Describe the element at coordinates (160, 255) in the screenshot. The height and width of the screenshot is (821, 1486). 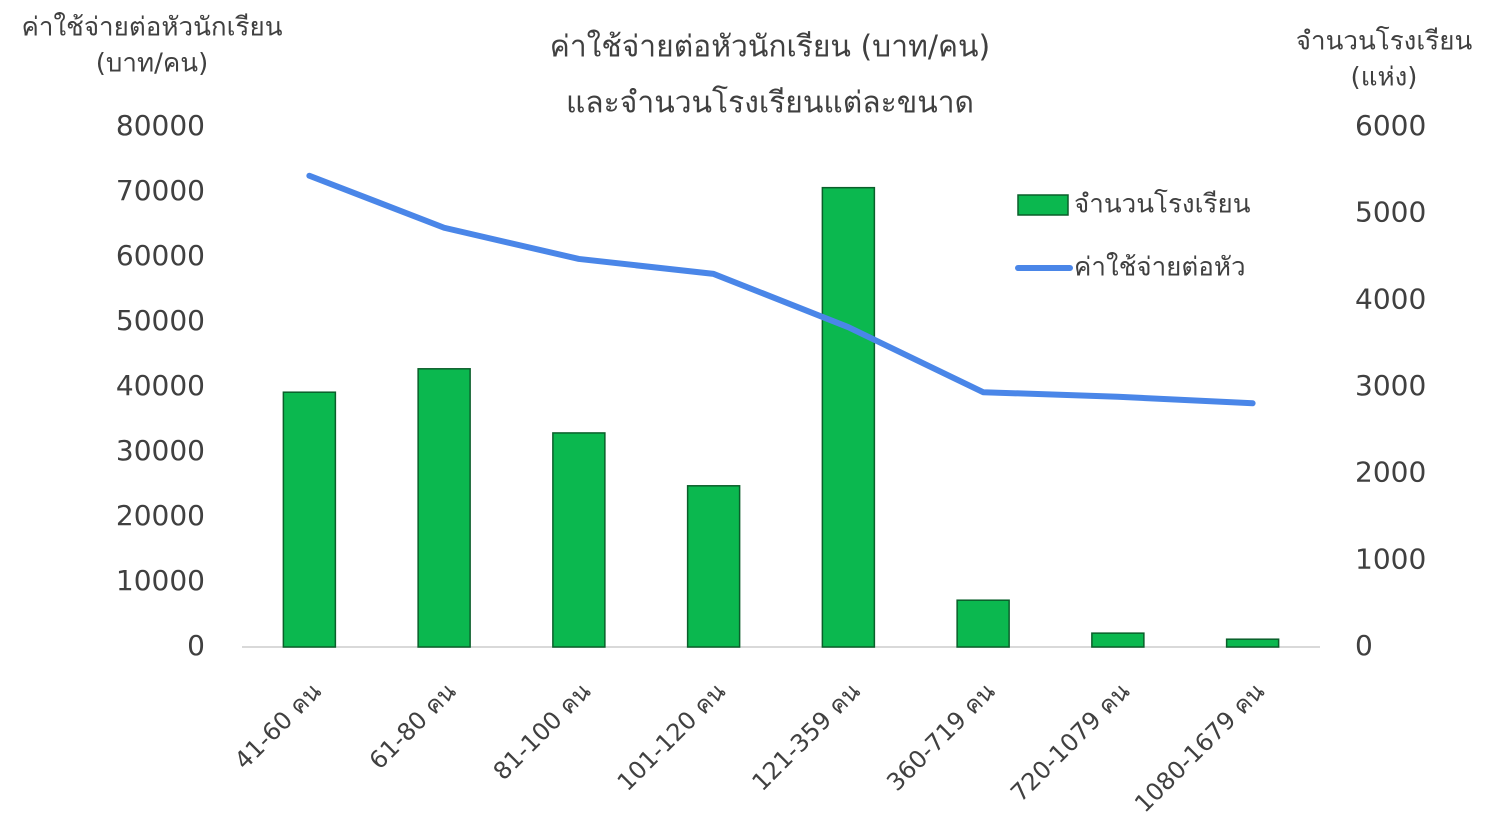
I see `y-tick-label: 60000` at that location.